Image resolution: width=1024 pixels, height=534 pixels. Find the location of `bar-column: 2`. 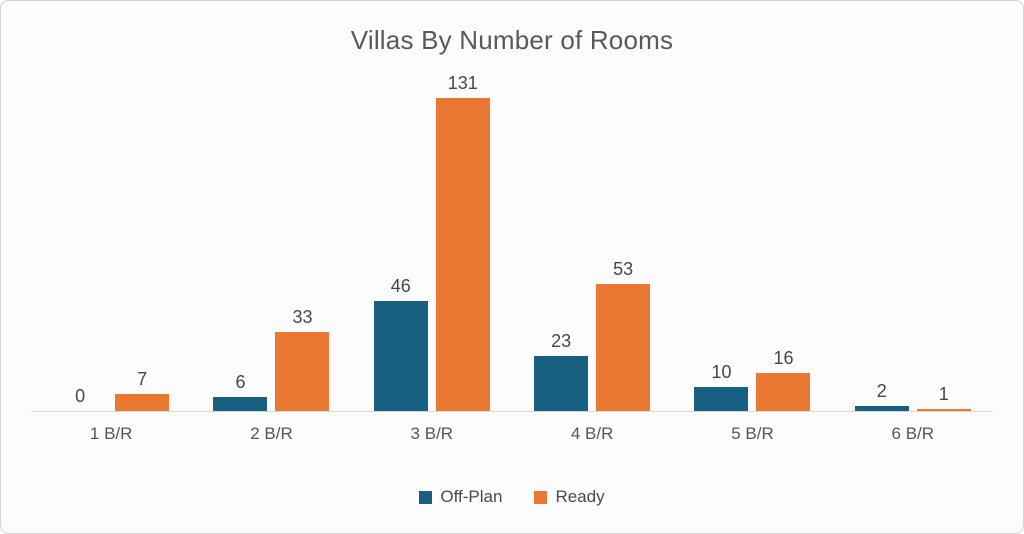

bar-column: 2 is located at coordinates (881, 396).